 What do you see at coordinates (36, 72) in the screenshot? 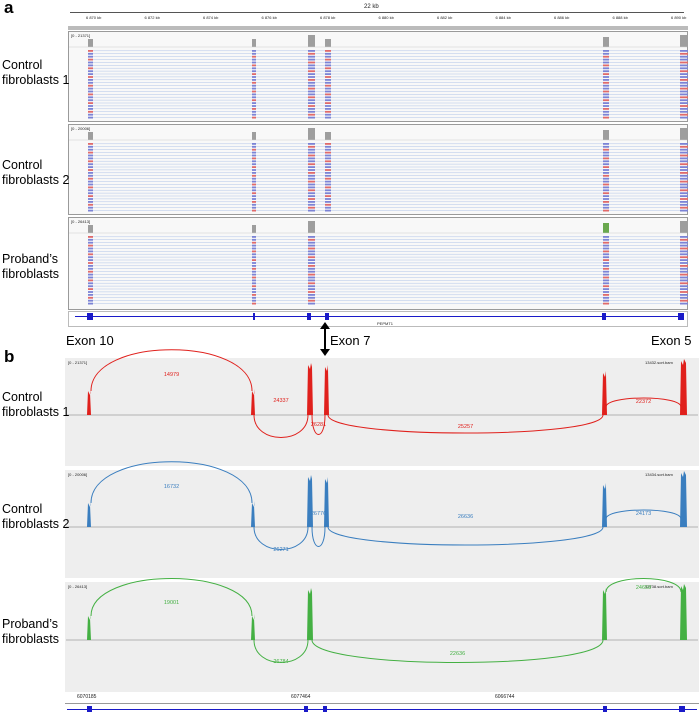
I see `track-a1-label: Control fibroblasts 1` at bounding box center [36, 72].